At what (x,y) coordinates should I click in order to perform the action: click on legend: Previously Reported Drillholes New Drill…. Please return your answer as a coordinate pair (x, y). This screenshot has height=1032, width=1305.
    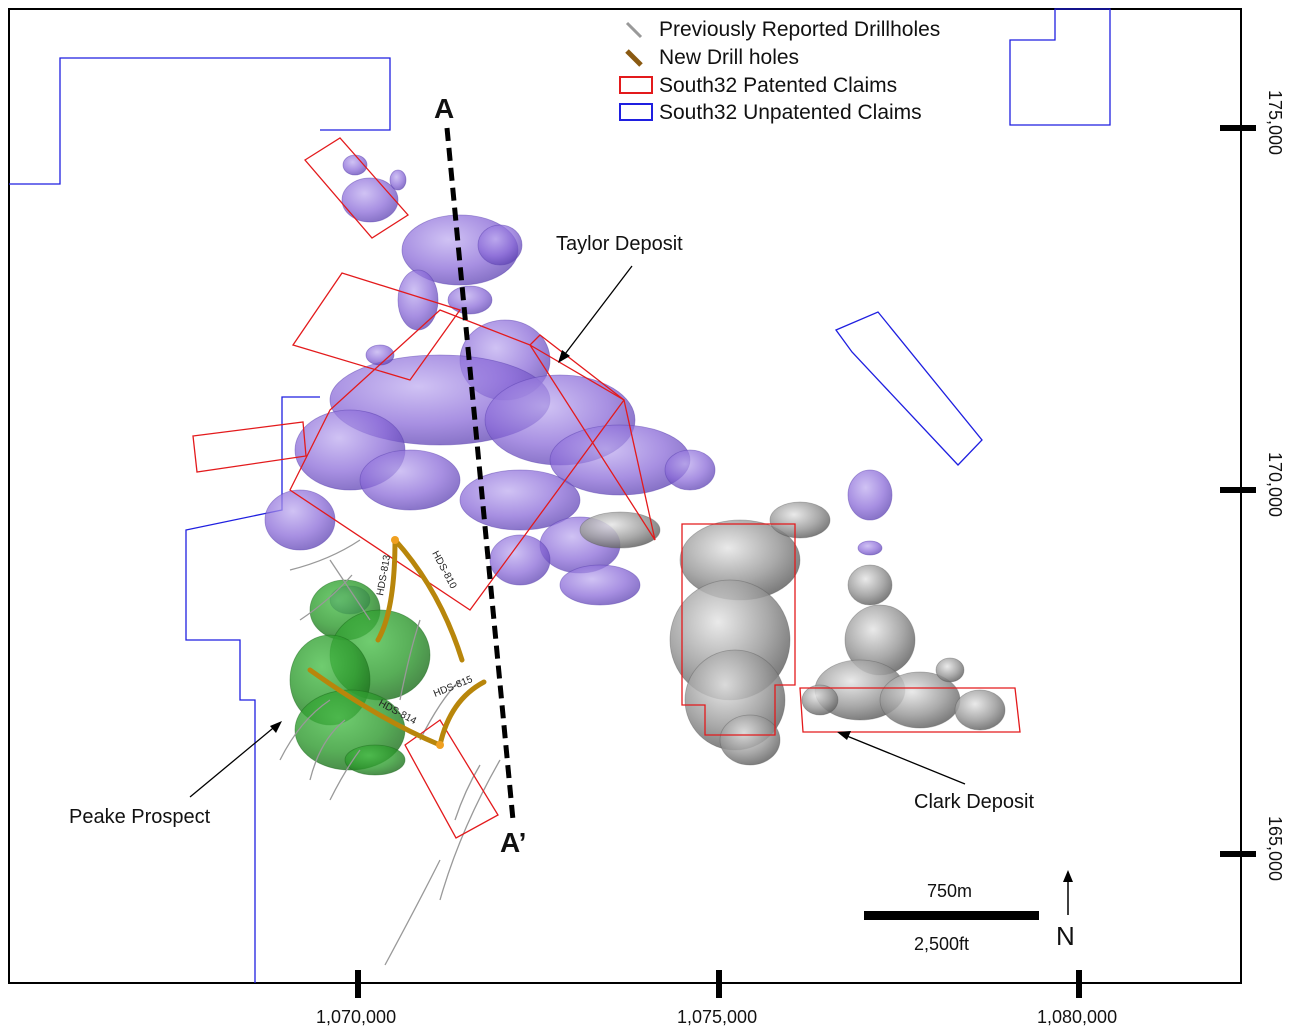
    Looking at the image, I should click on (779, 71).